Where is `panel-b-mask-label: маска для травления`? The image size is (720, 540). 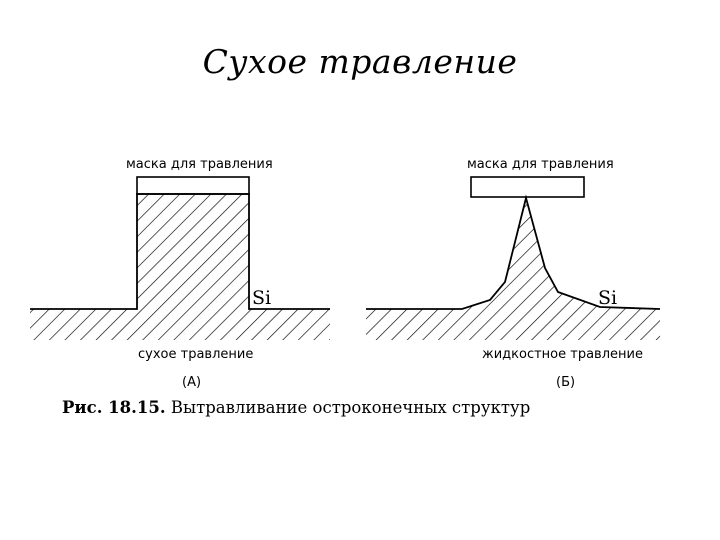
panel-b-mask-label: маска для травления is located at coordinates (540, 164).